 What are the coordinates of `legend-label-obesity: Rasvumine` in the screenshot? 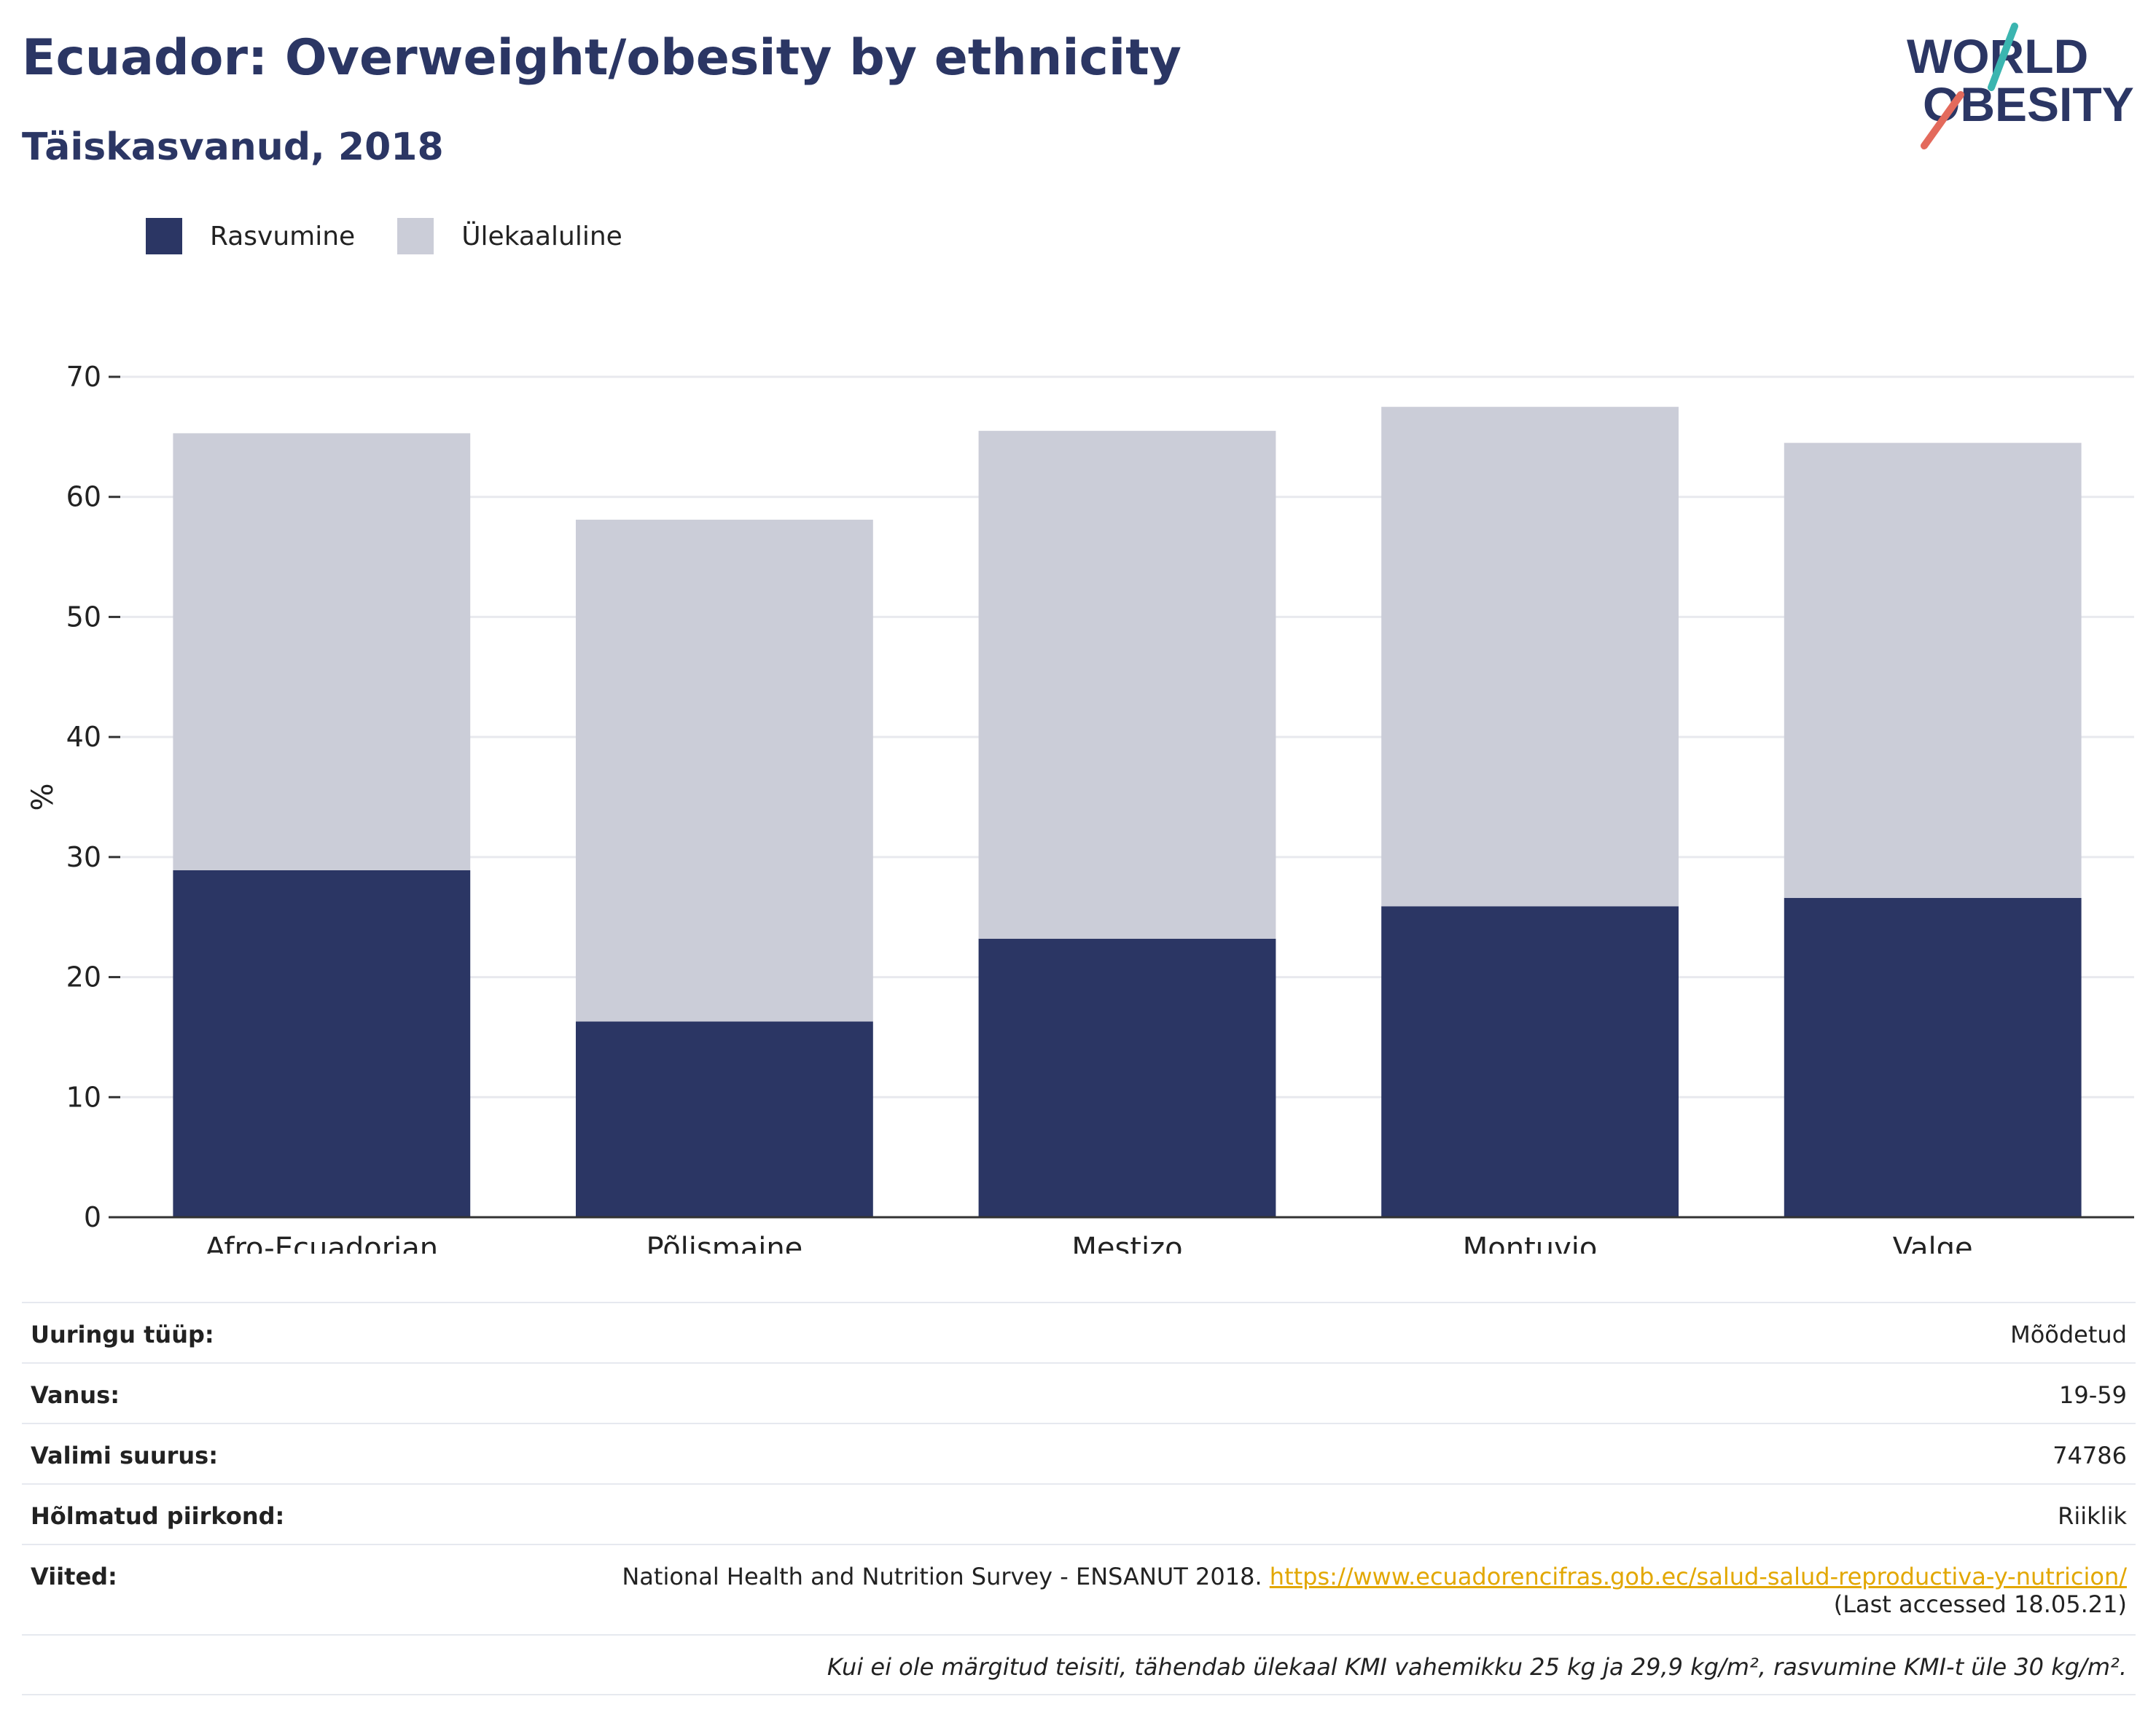 It's located at (283, 236).